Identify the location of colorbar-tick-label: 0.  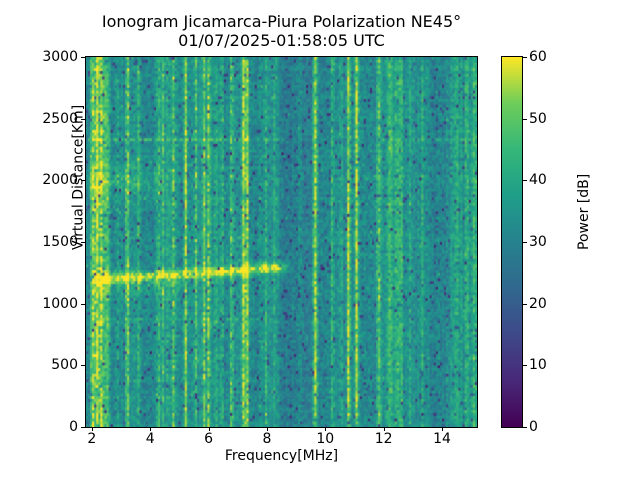
(533, 427).